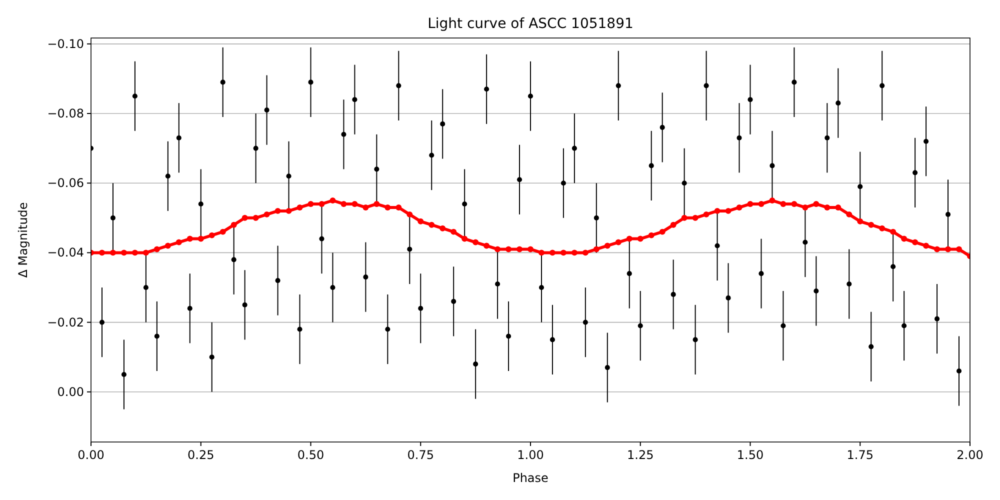 This screenshot has height=500, width=1000. What do you see at coordinates (531, 24) in the screenshot?
I see `chart-title: Light curve of ASCC 1051891` at bounding box center [531, 24].